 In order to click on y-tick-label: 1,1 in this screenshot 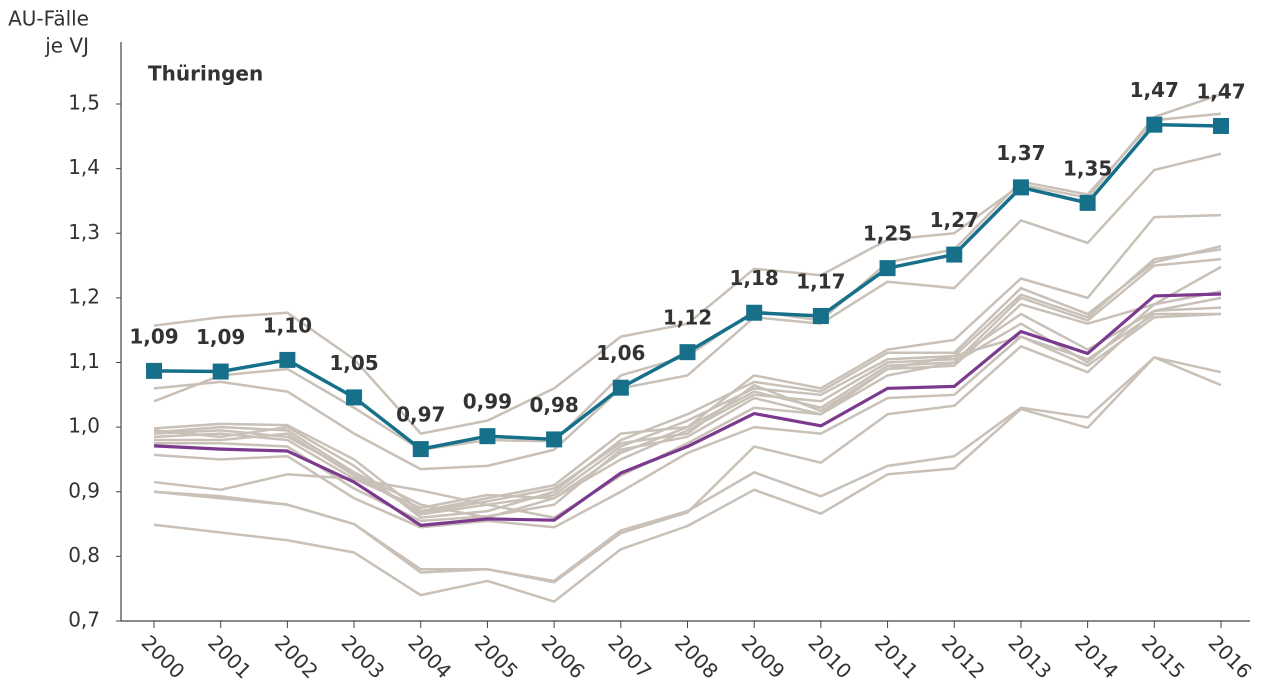, I will do `click(84, 361)`.